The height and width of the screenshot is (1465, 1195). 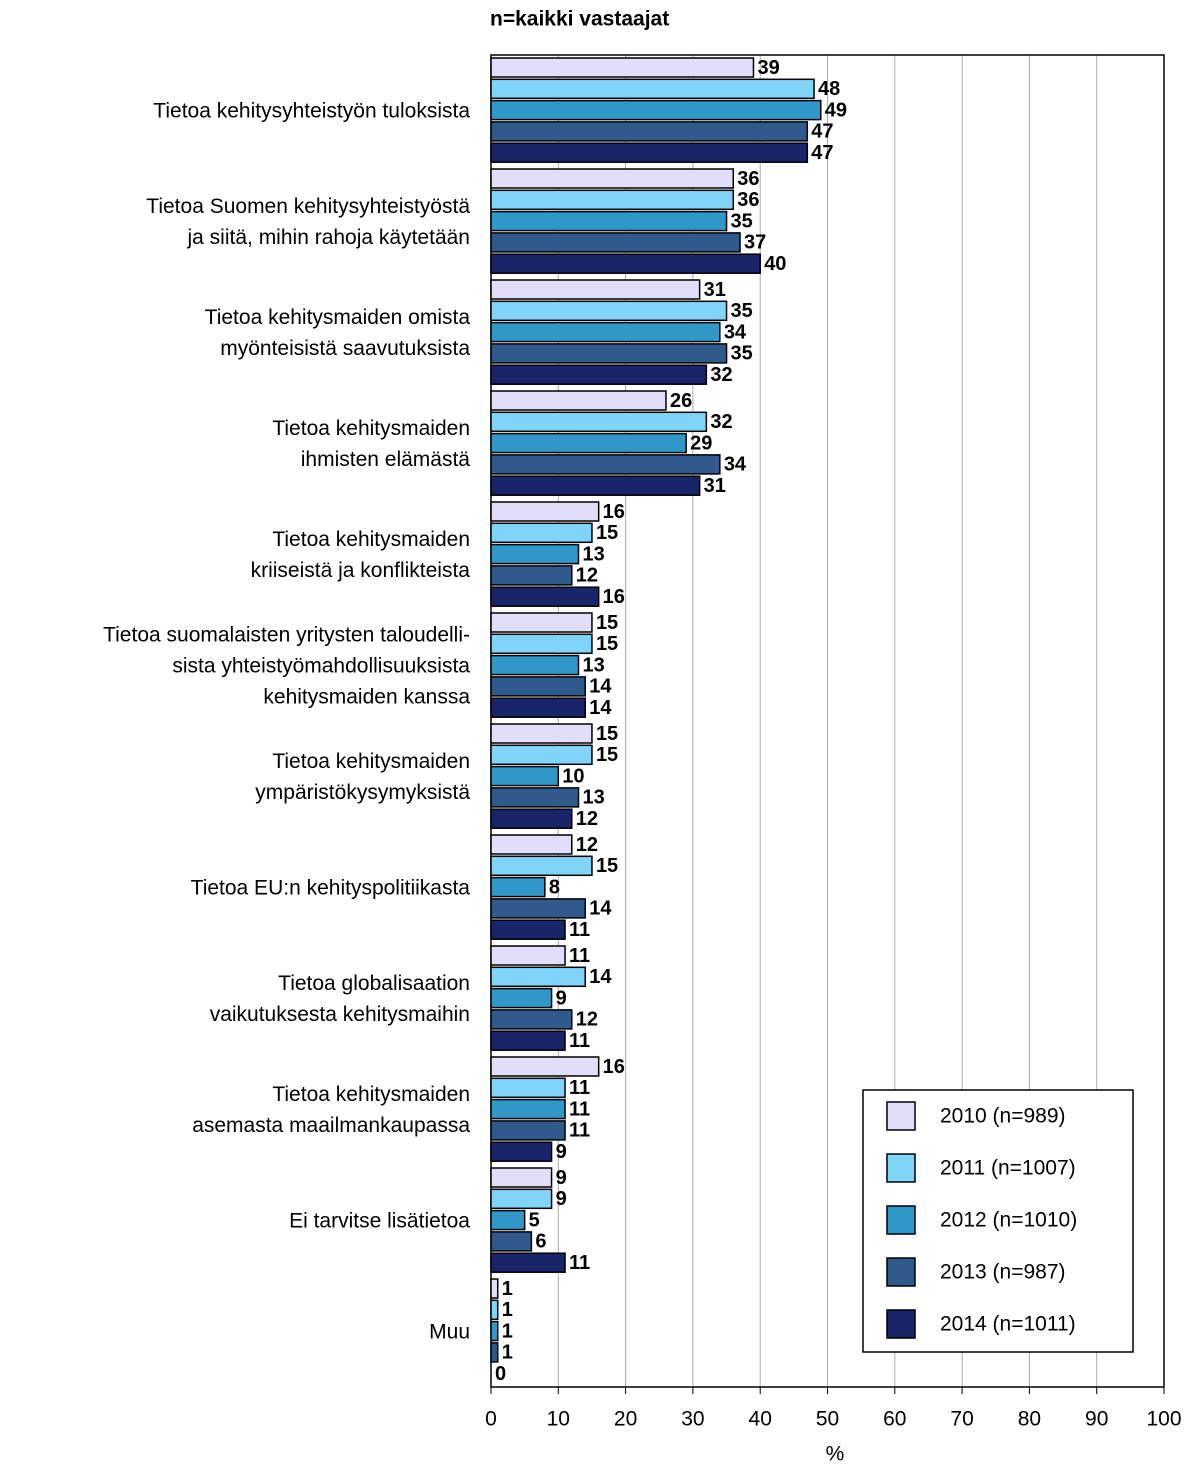 What do you see at coordinates (1008, 1168) in the screenshot?
I see `legend-label: 2011 (n=1007)` at bounding box center [1008, 1168].